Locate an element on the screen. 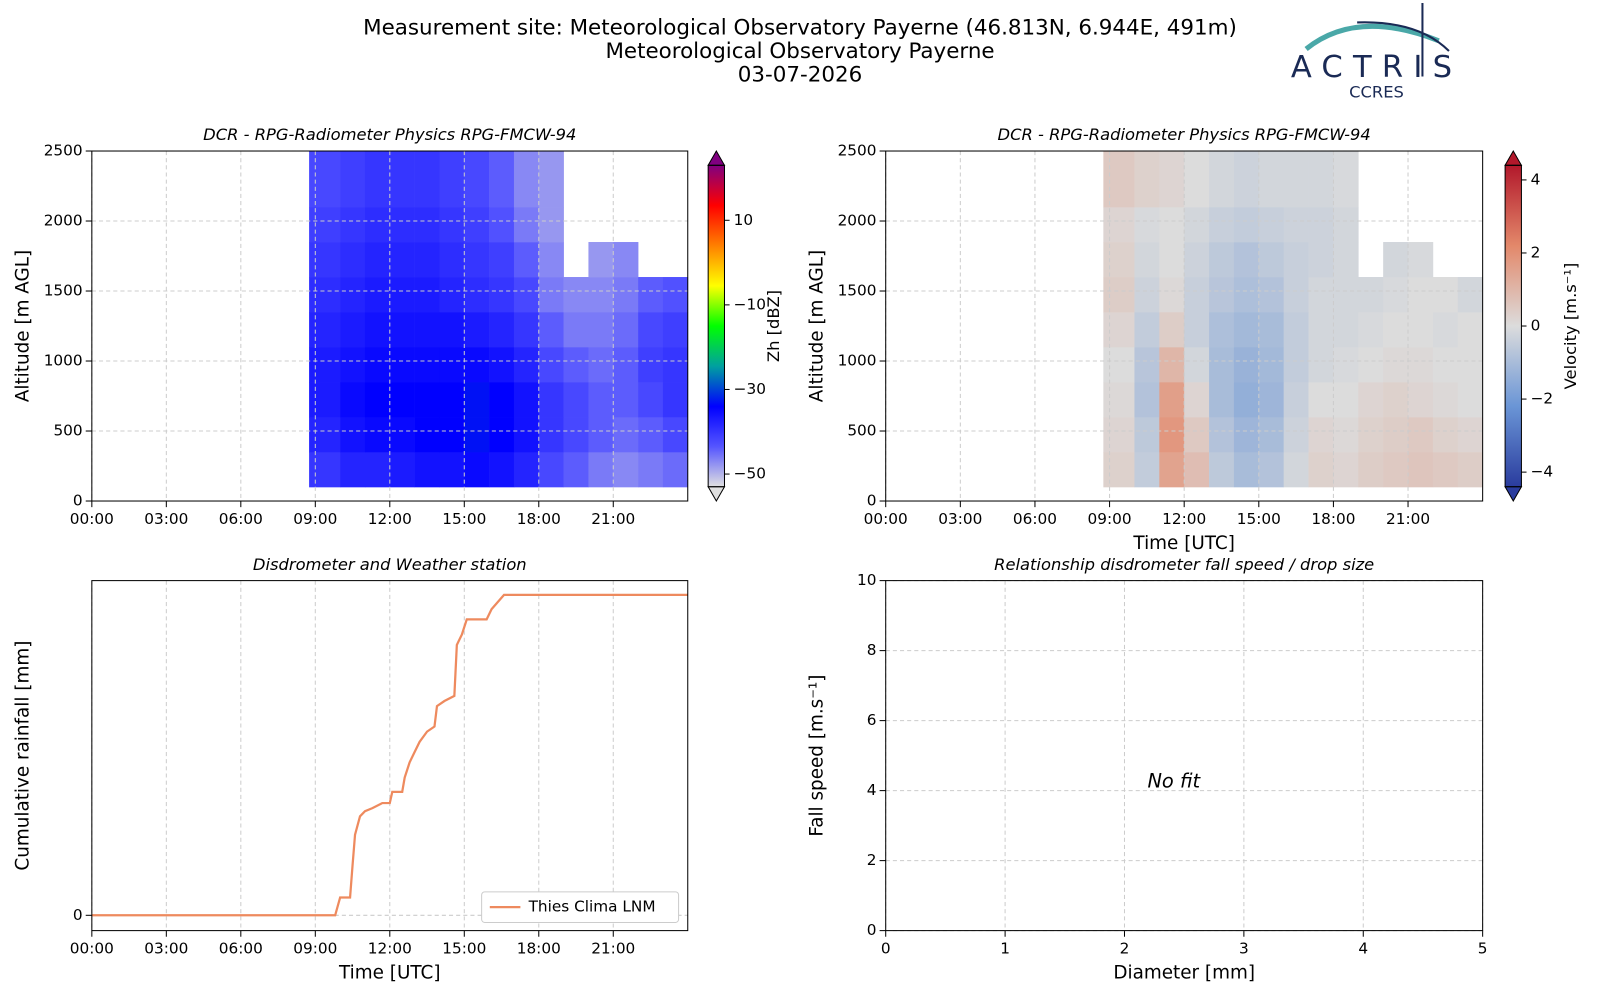 This screenshot has width=1600, height=1000. x-axis-label: Time [UTC] is located at coordinates (1183, 543).